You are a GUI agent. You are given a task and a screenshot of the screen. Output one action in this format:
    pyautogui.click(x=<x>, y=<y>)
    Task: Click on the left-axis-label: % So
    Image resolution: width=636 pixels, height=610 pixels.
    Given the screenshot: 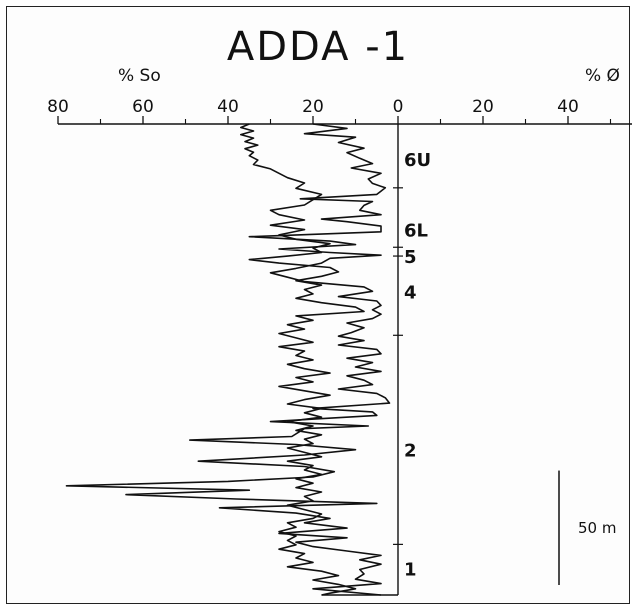 What is the action you would take?
    pyautogui.click(x=139, y=76)
    